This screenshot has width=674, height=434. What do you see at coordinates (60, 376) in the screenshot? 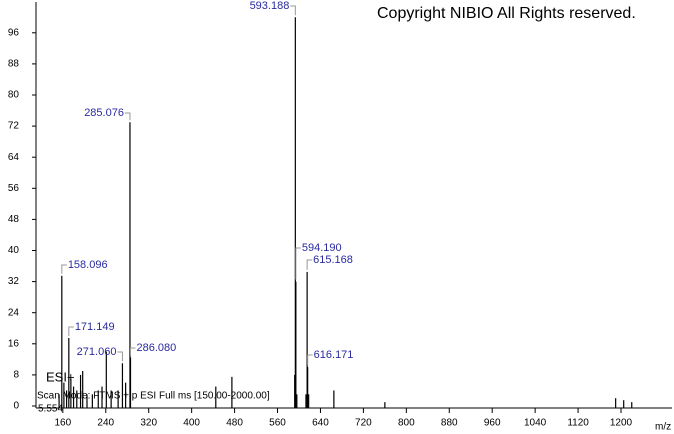
I see `ionization: ESI+` at bounding box center [60, 376].